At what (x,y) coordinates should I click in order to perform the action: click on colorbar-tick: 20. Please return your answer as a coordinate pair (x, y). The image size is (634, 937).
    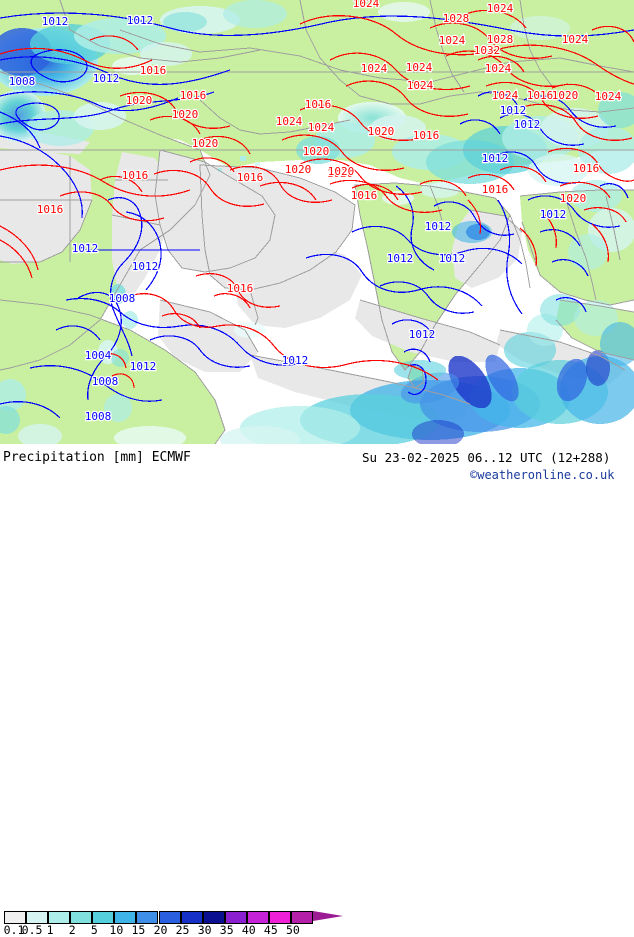
    Looking at the image, I should click on (160, 930).